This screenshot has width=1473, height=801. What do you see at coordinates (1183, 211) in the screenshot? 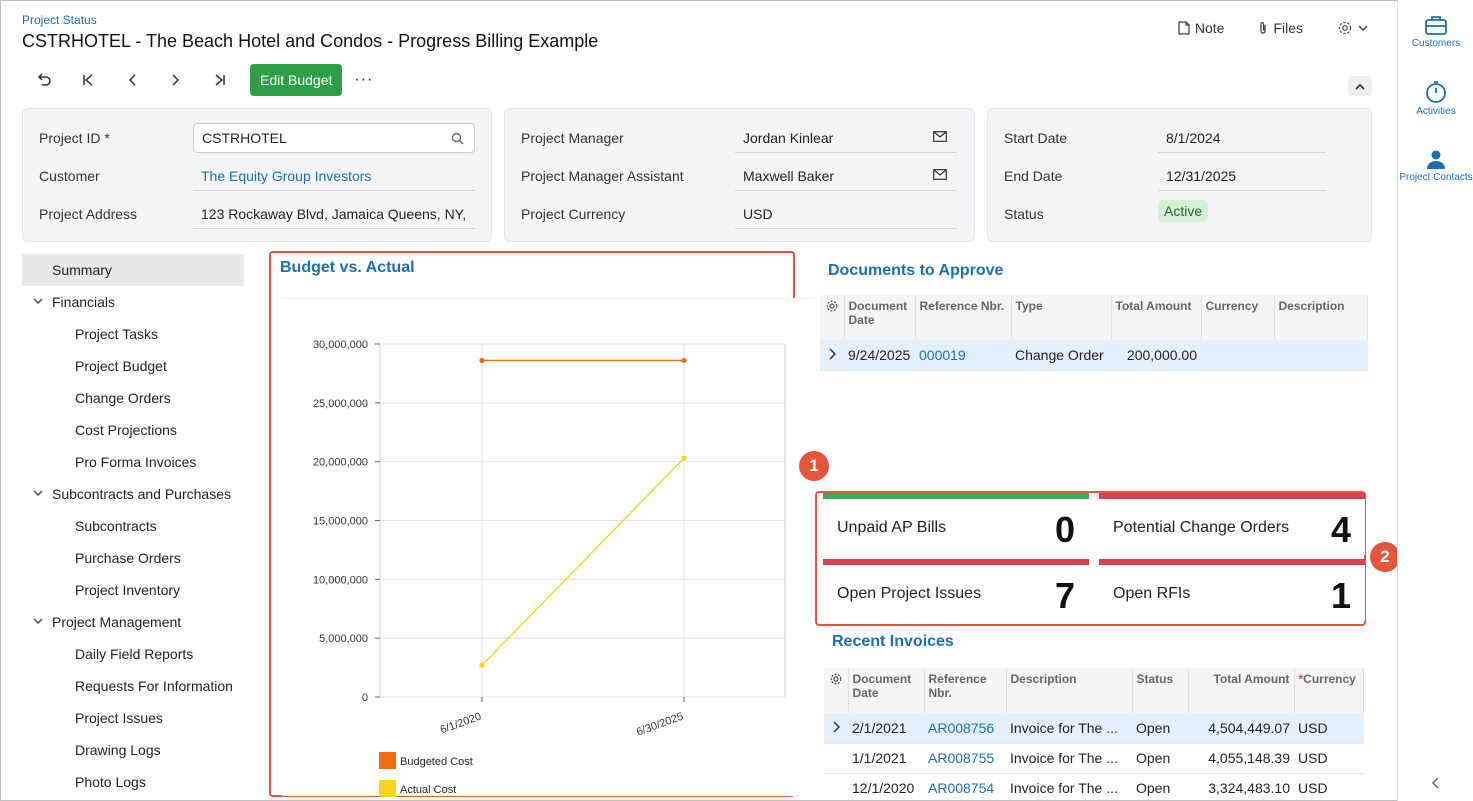
I see `status-field: Active` at bounding box center [1183, 211].